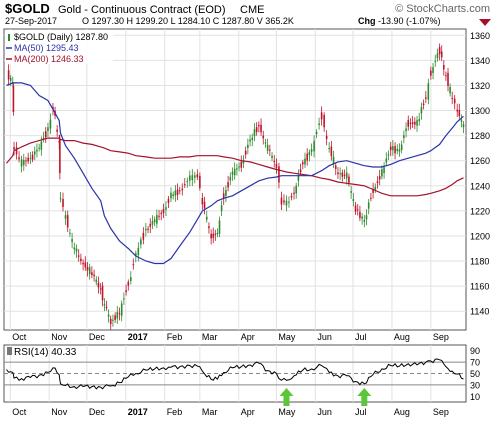 This screenshot has width=496, height=426. Describe the element at coordinates (210, 337) in the screenshot. I see `price-x-tick-label: Mar` at that location.